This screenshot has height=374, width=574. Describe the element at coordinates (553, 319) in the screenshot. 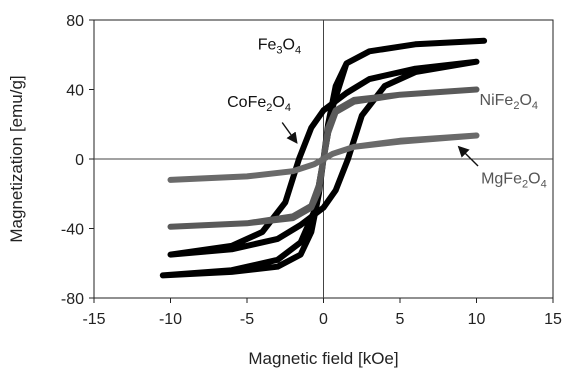

I see `x-tick-label: 15` at that location.